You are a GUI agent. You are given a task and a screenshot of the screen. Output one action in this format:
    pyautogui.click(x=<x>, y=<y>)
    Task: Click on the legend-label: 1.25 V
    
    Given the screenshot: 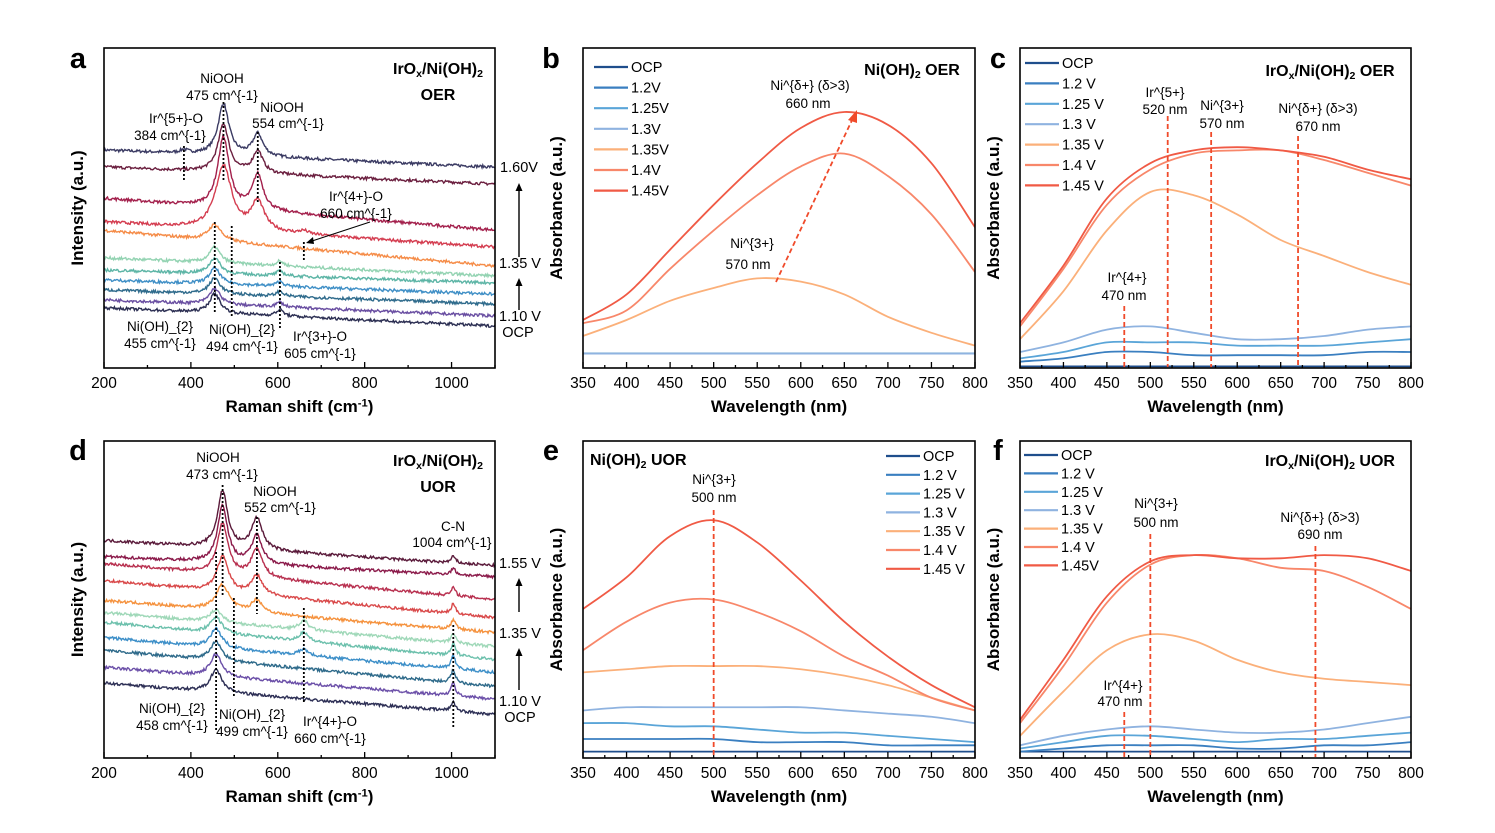 What is the action you would take?
    pyautogui.click(x=1082, y=493)
    